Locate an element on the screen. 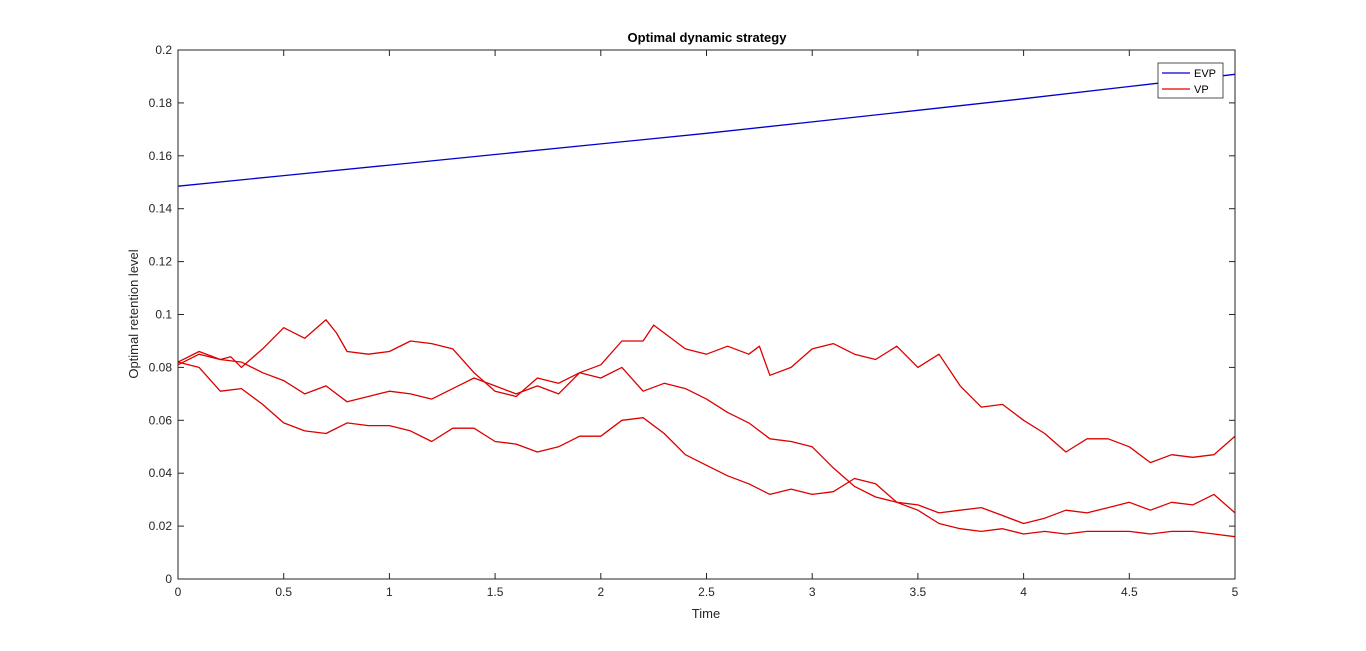 The image size is (1366, 651). y-tick-label: 0.1 is located at coordinates (163, 315).